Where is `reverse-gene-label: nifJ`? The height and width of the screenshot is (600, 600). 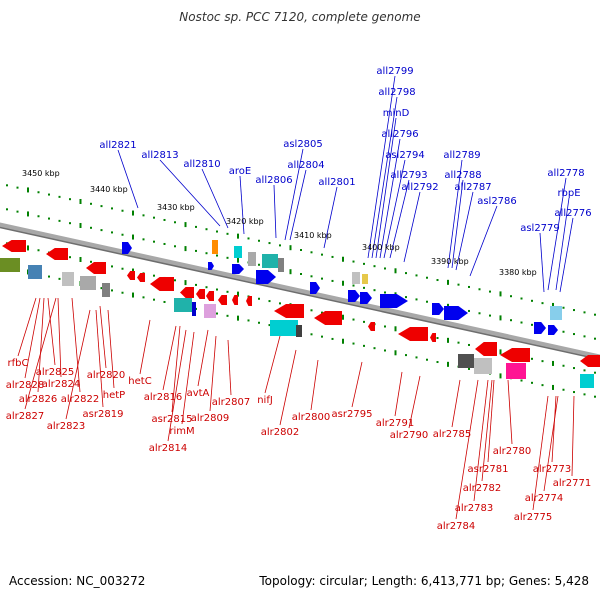 reverse-gene-label: nifJ is located at coordinates (265, 400).